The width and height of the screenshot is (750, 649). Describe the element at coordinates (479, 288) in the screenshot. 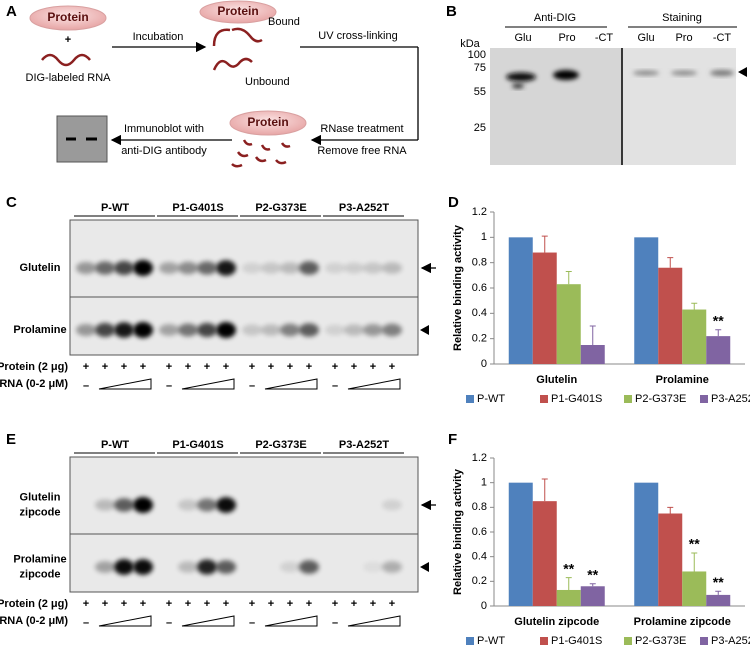

I see `y-tick-label: 0.6` at that location.